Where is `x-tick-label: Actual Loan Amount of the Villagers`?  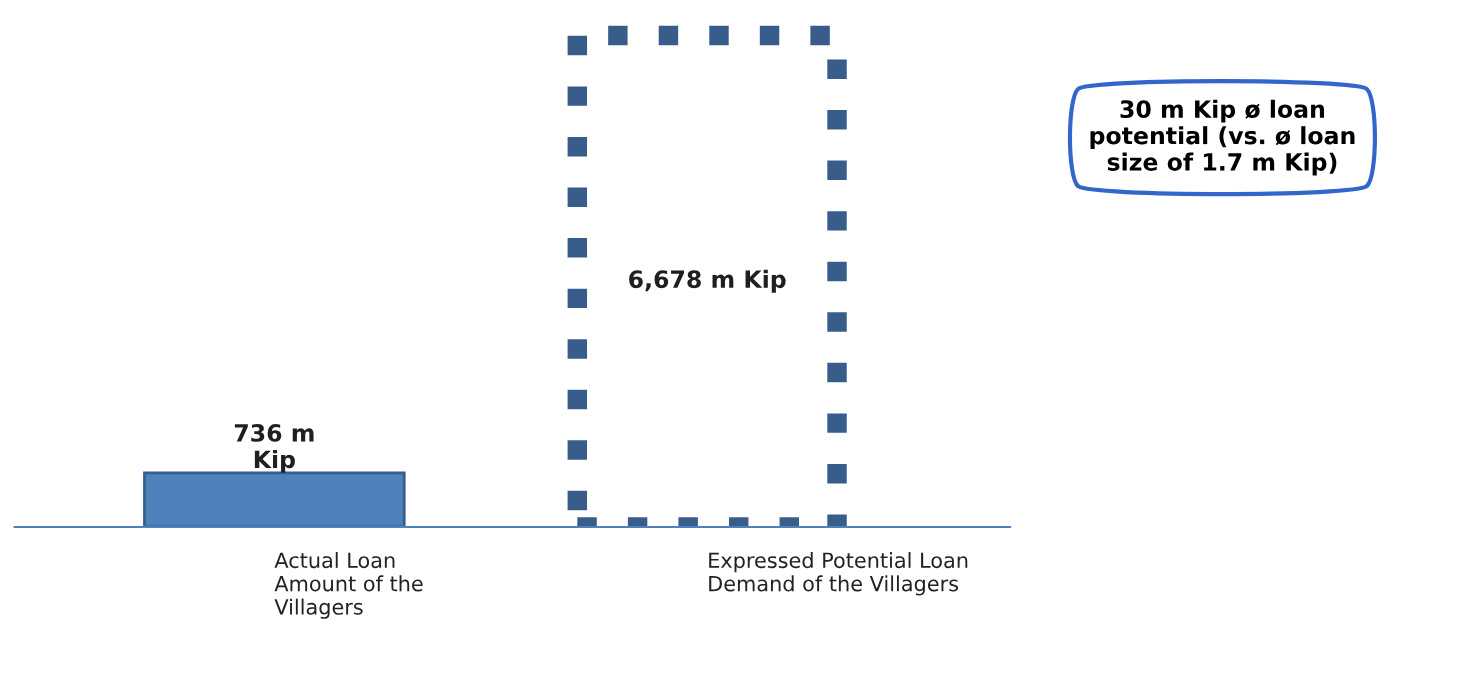
x-tick-label: Actual Loan Amount of the Villagers is located at coordinates (348, 585).